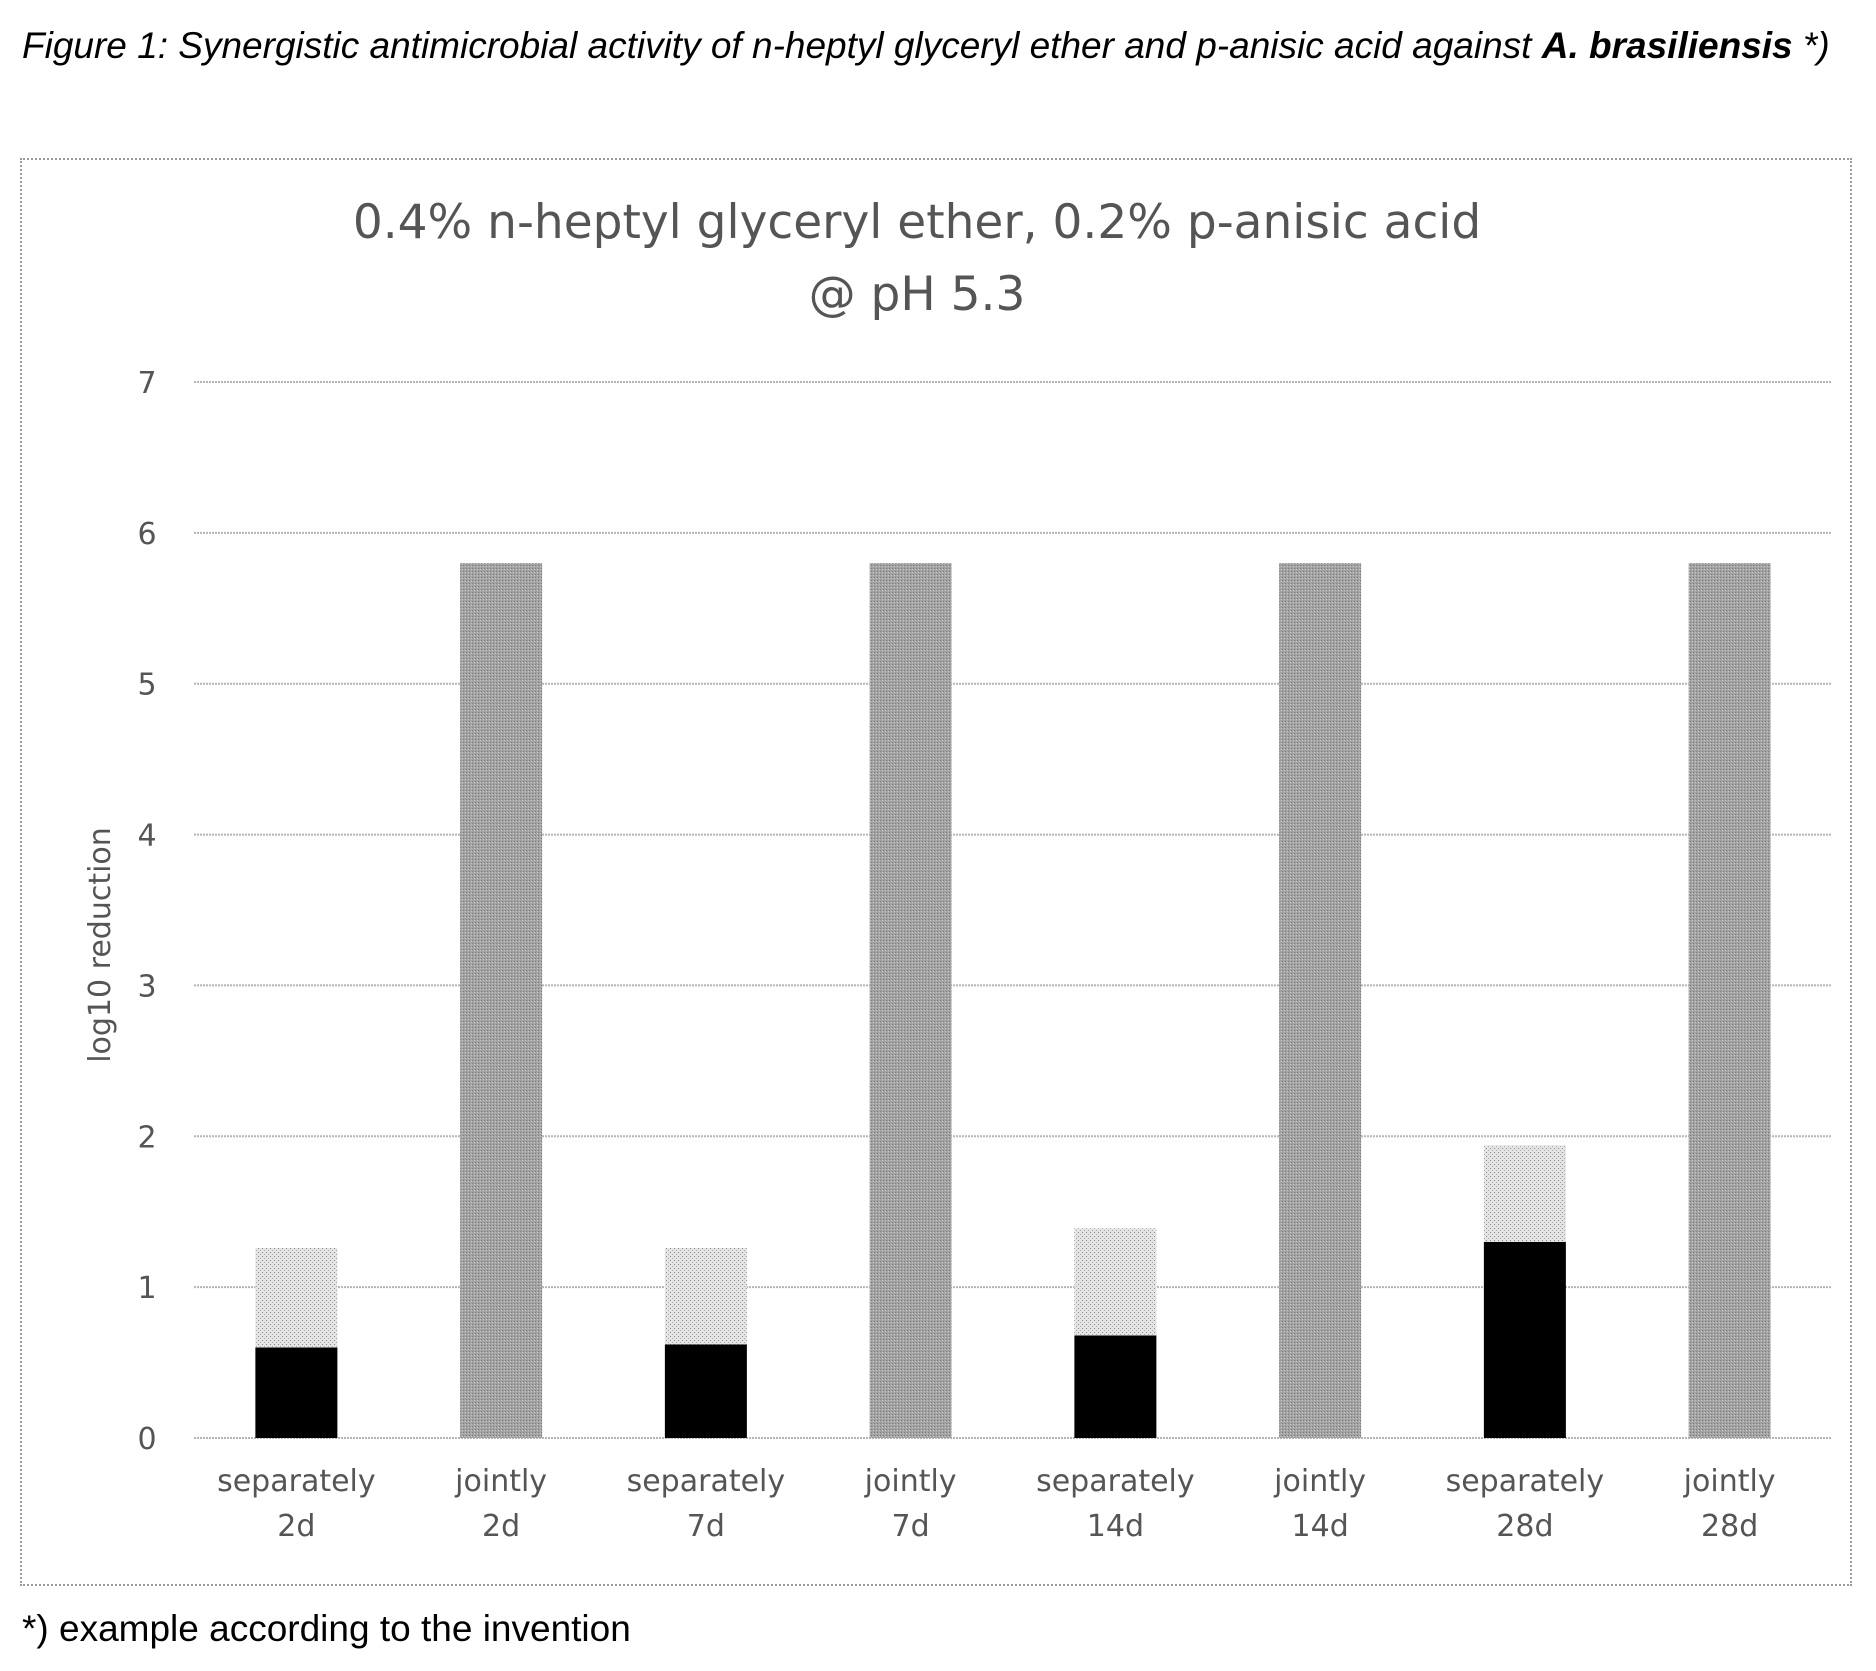  Describe the element at coordinates (146, 1137) in the screenshot. I see `y-tick-label: 2` at that location.